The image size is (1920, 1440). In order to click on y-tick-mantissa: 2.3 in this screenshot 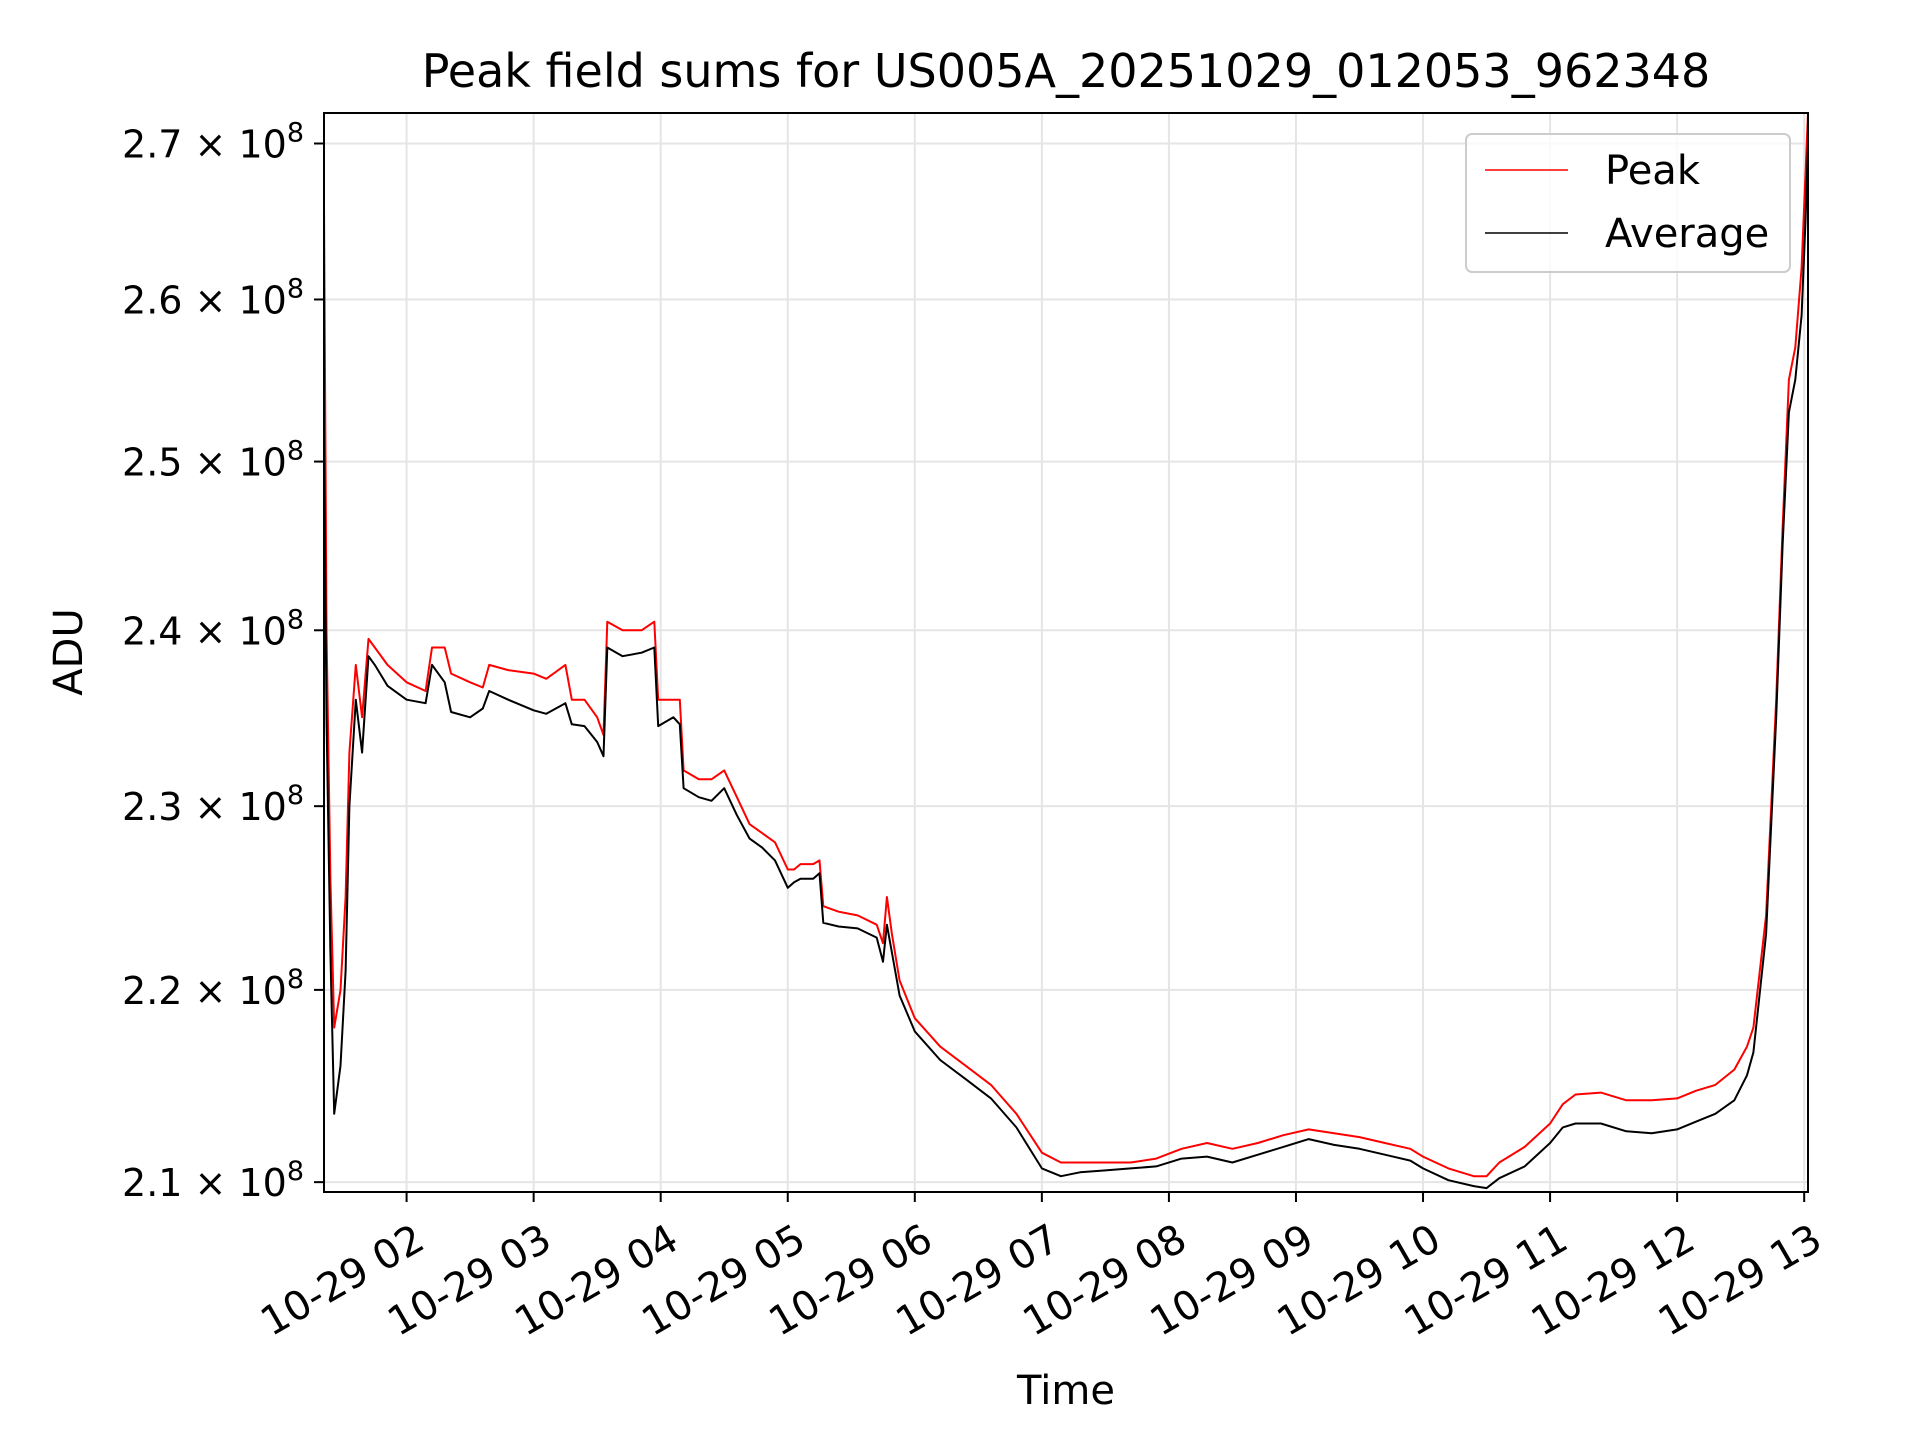, I will do `click(152, 807)`.